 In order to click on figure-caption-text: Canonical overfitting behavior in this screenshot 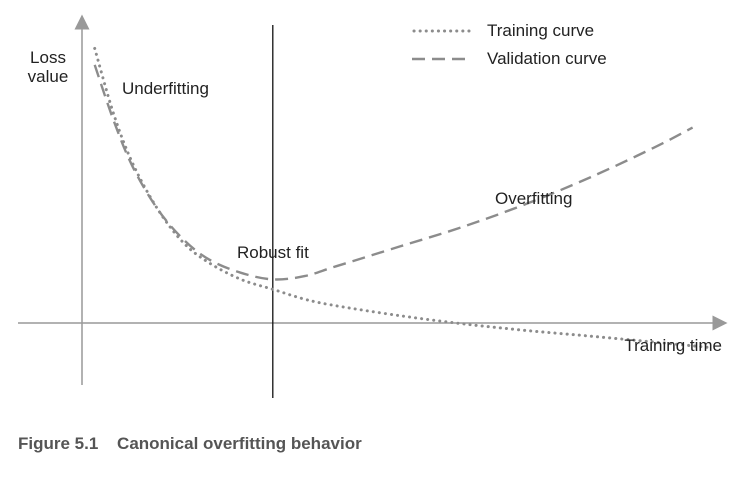, I will do `click(239, 443)`.